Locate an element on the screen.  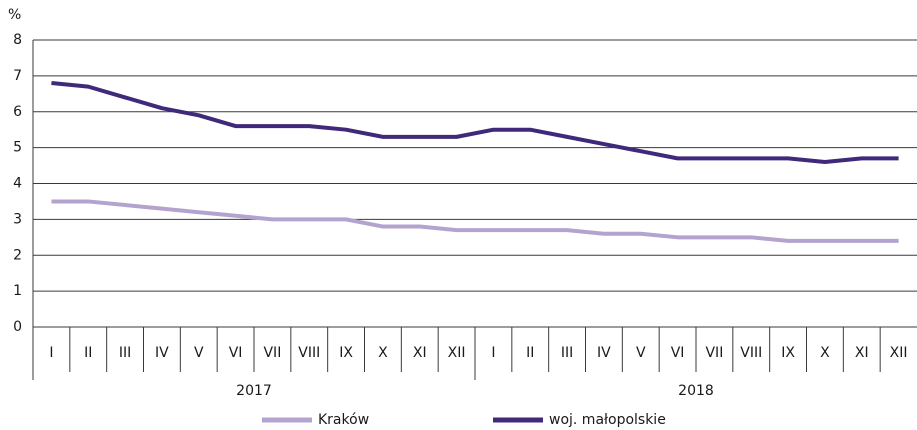
y-tick-label: 3 is located at coordinates (17, 219).